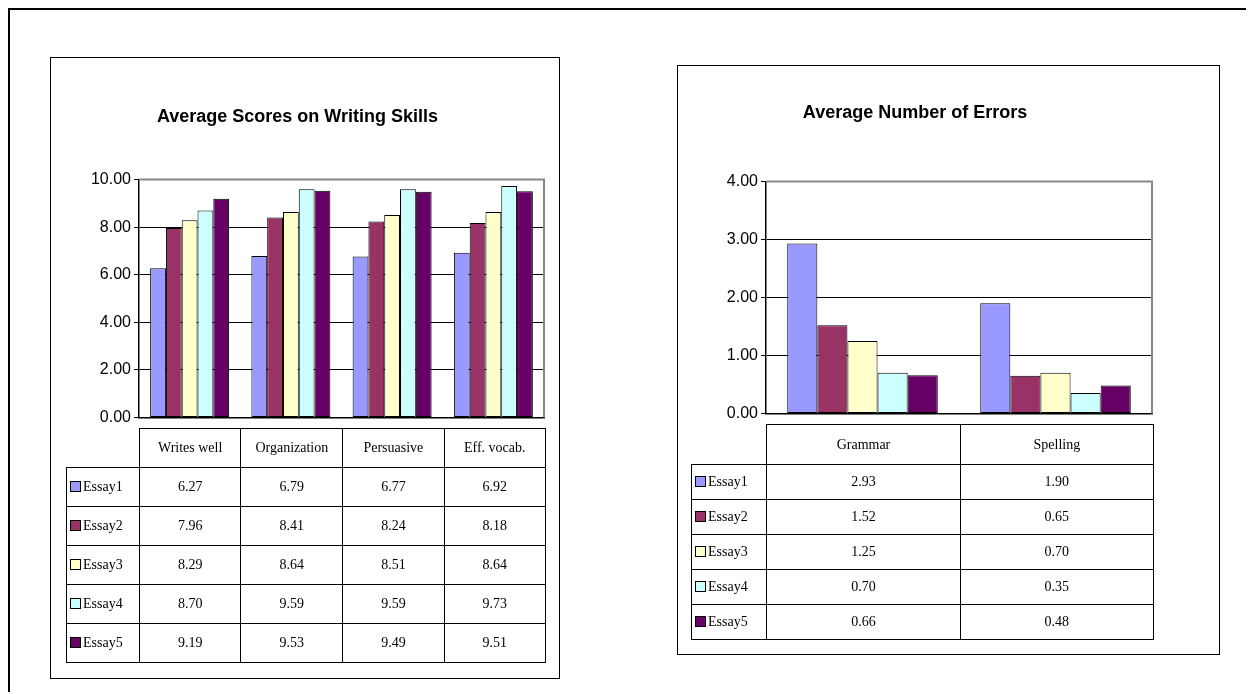  Describe the element at coordinates (1057, 444) in the screenshot. I see `x-tick-label: Spelling` at that location.